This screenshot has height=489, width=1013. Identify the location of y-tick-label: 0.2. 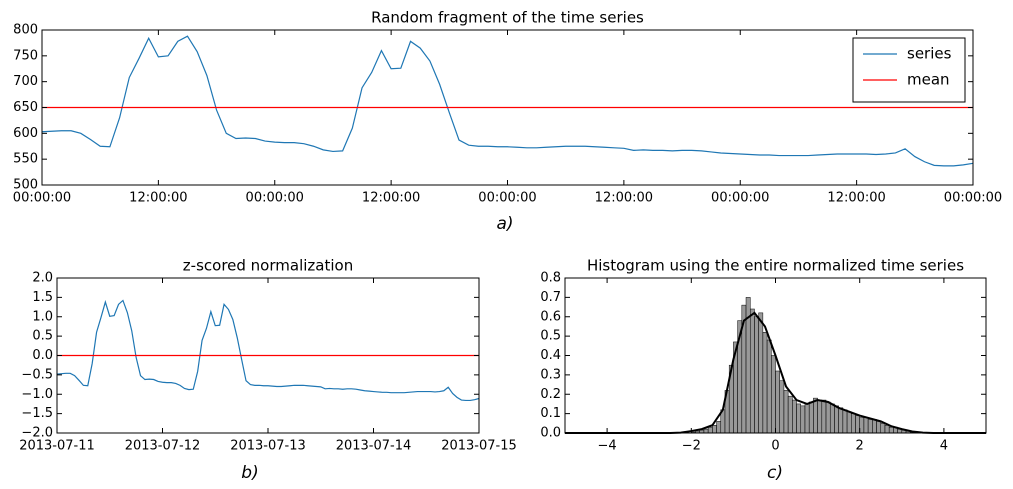
(550, 394).